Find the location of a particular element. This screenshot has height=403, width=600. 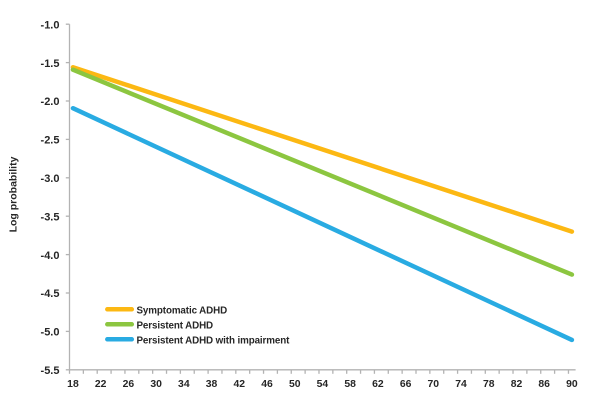

svg-text: 38 is located at coordinates (212, 384).